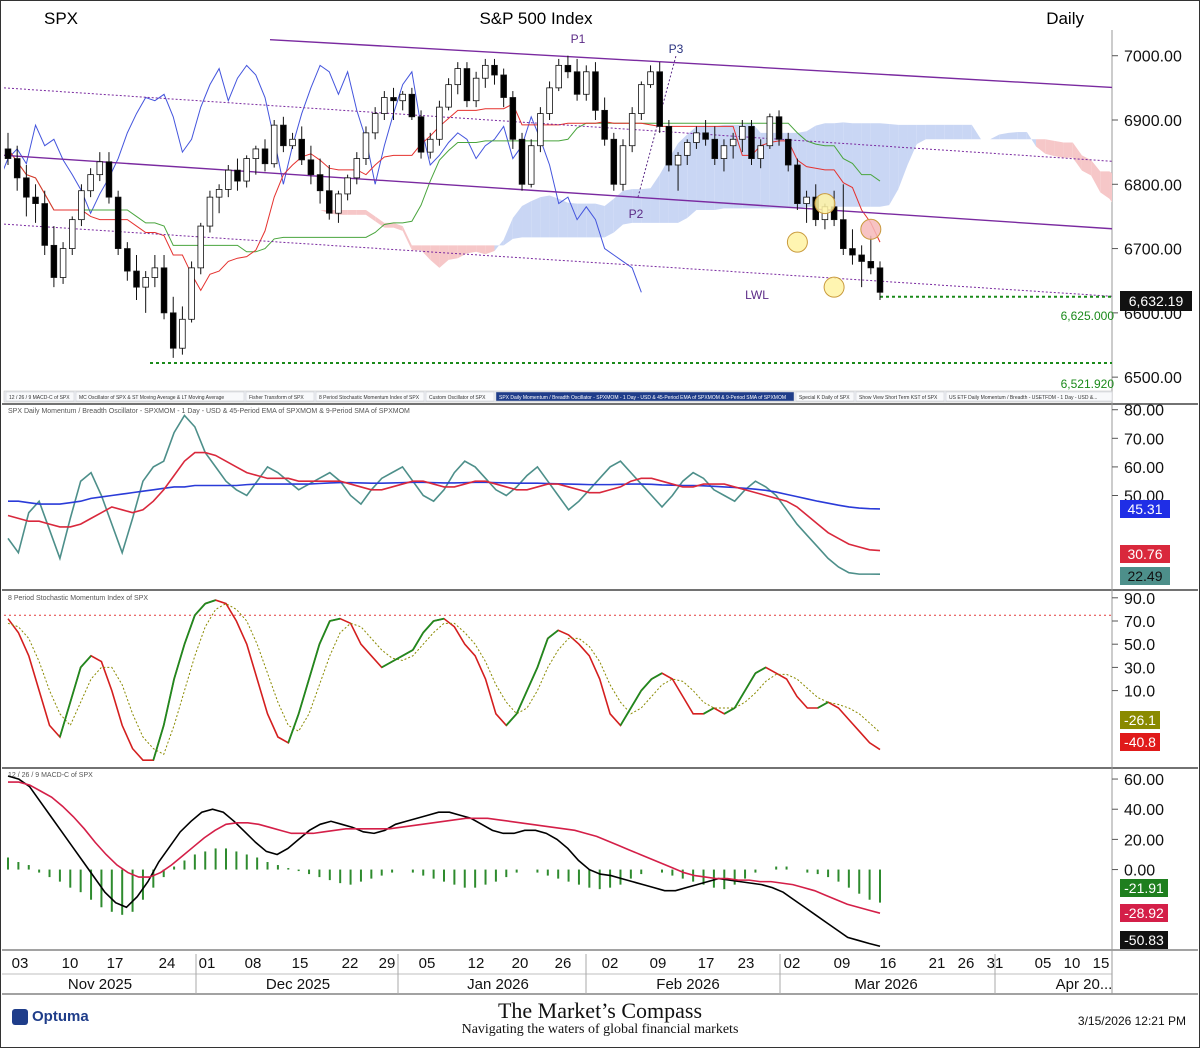 The image size is (1200, 1048). I want to click on macd-hist-value: -21.91, so click(1144, 888).